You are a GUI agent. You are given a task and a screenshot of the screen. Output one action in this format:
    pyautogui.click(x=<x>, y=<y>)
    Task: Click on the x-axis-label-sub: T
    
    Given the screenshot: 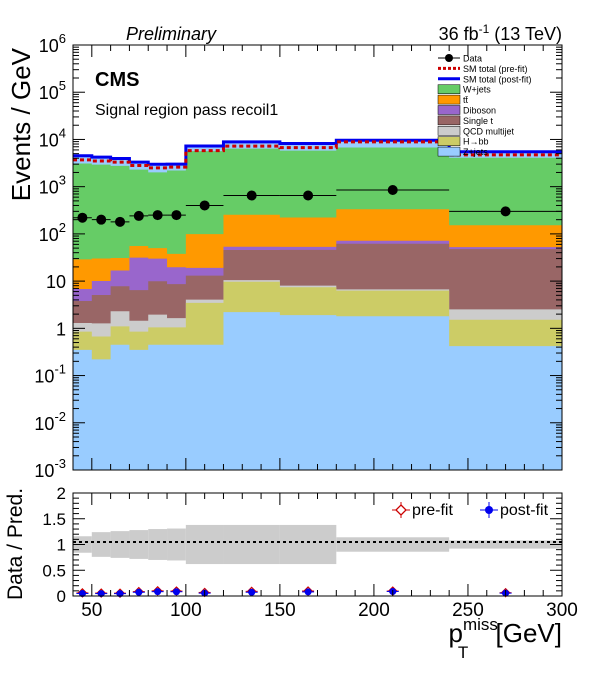 What is the action you would take?
    pyautogui.click(x=463, y=652)
    